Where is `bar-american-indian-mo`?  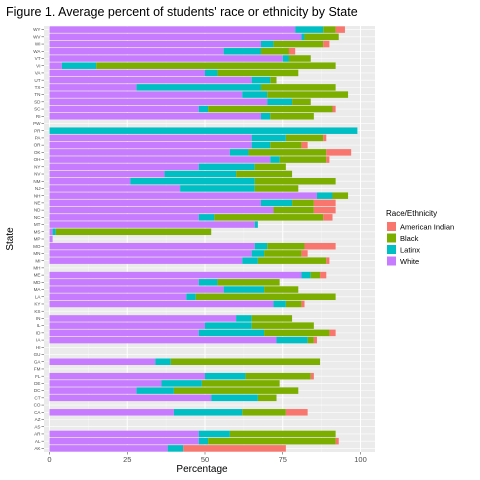
bar-american-indian-mo is located at coordinates (320, 246).